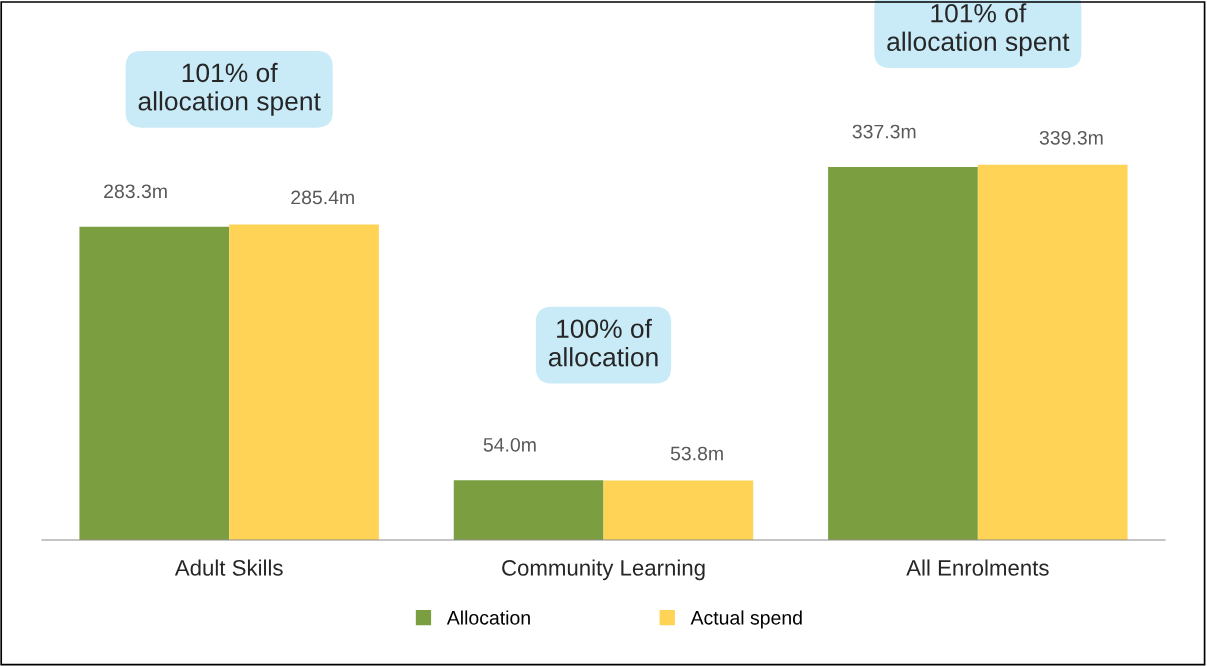 This screenshot has height=666, width=1207. What do you see at coordinates (746, 619) in the screenshot?
I see `legend-label: Actual spend` at bounding box center [746, 619].